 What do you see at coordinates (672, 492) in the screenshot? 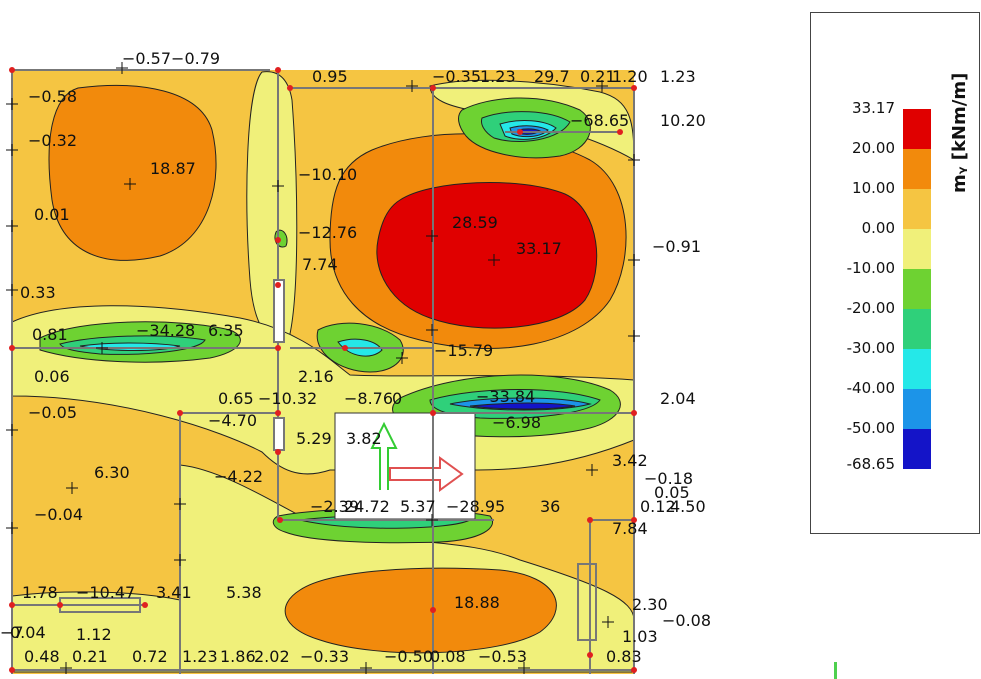
I see `value-label: 0.05` at bounding box center [672, 492].